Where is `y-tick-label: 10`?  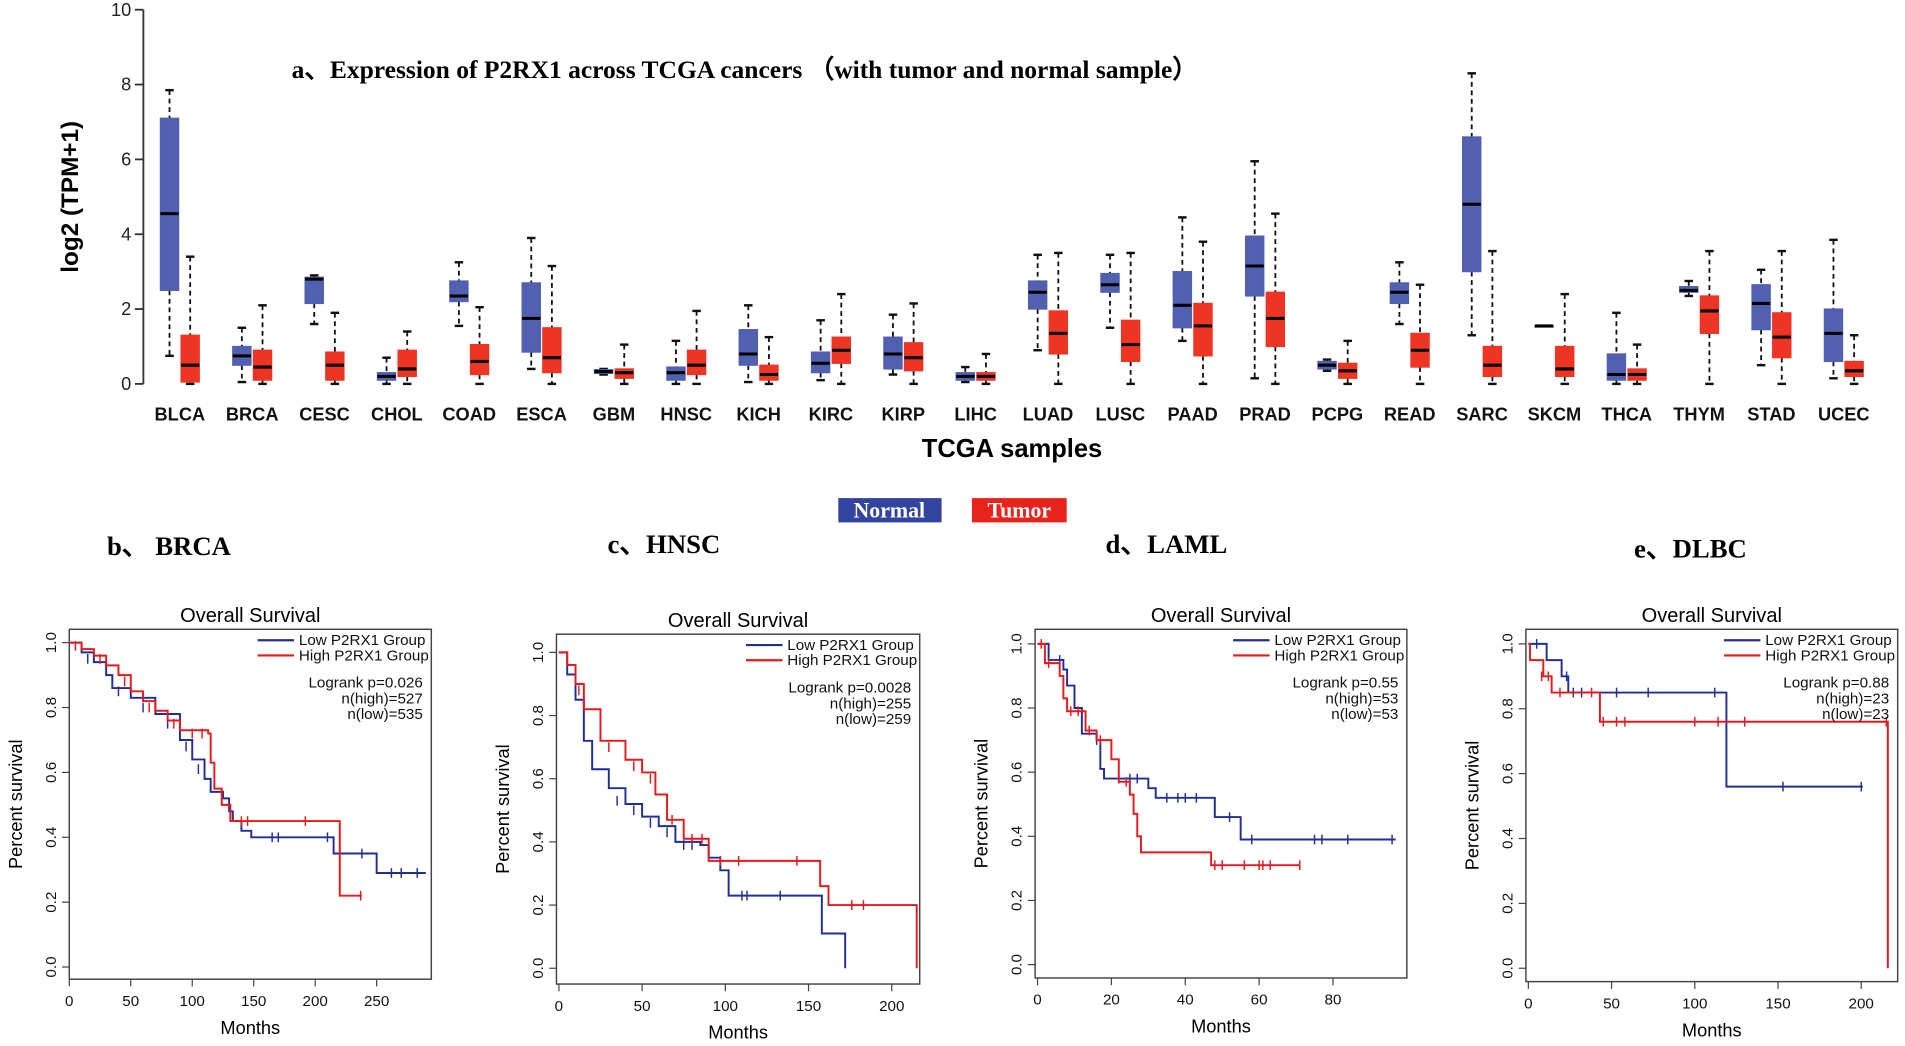 y-tick-label: 10 is located at coordinates (121, 10).